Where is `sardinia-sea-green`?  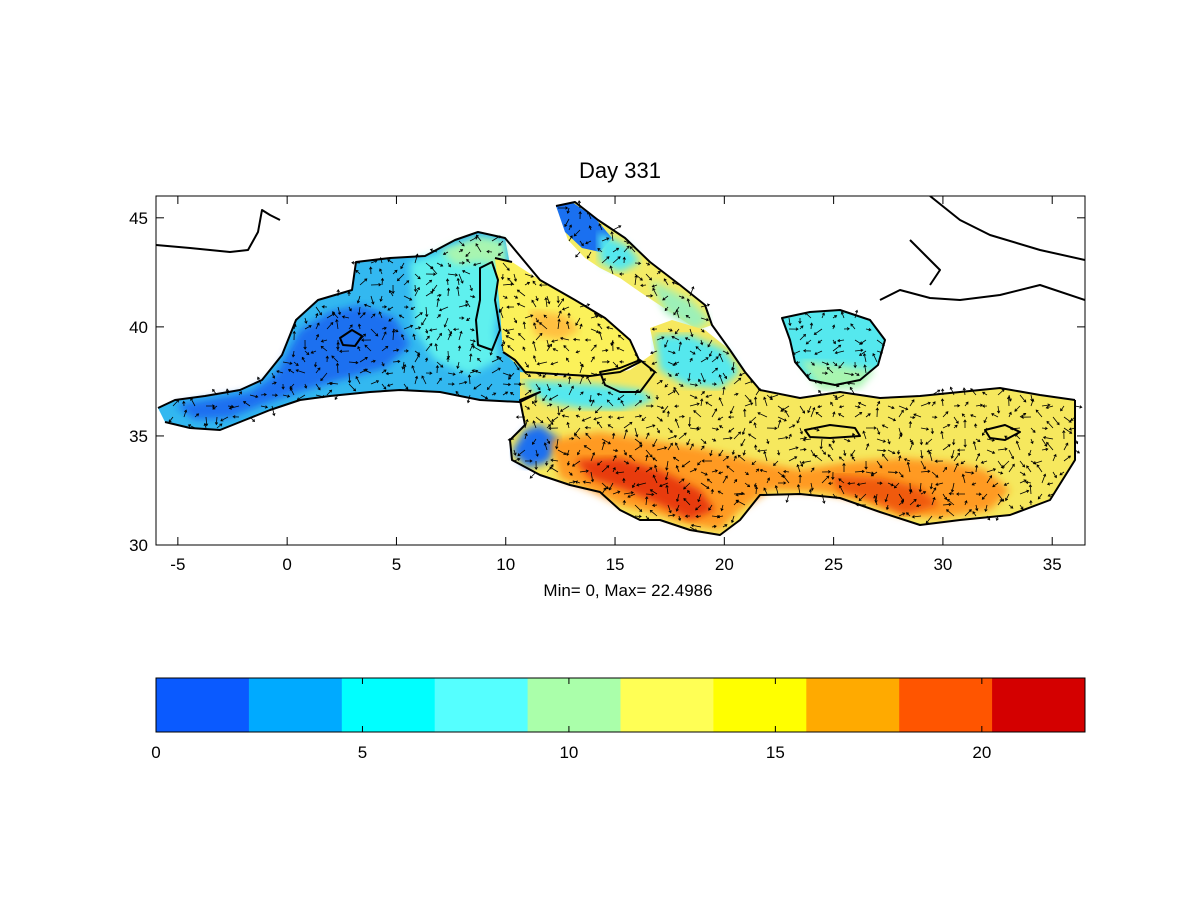 sardinia-sea-green is located at coordinates (473, 252).